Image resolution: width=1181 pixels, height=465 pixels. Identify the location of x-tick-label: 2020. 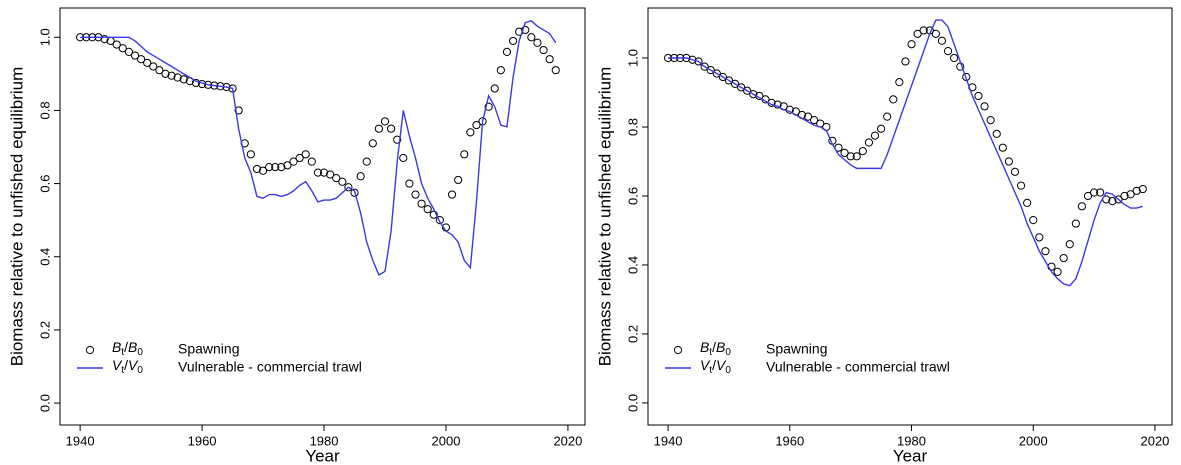
(567, 440).